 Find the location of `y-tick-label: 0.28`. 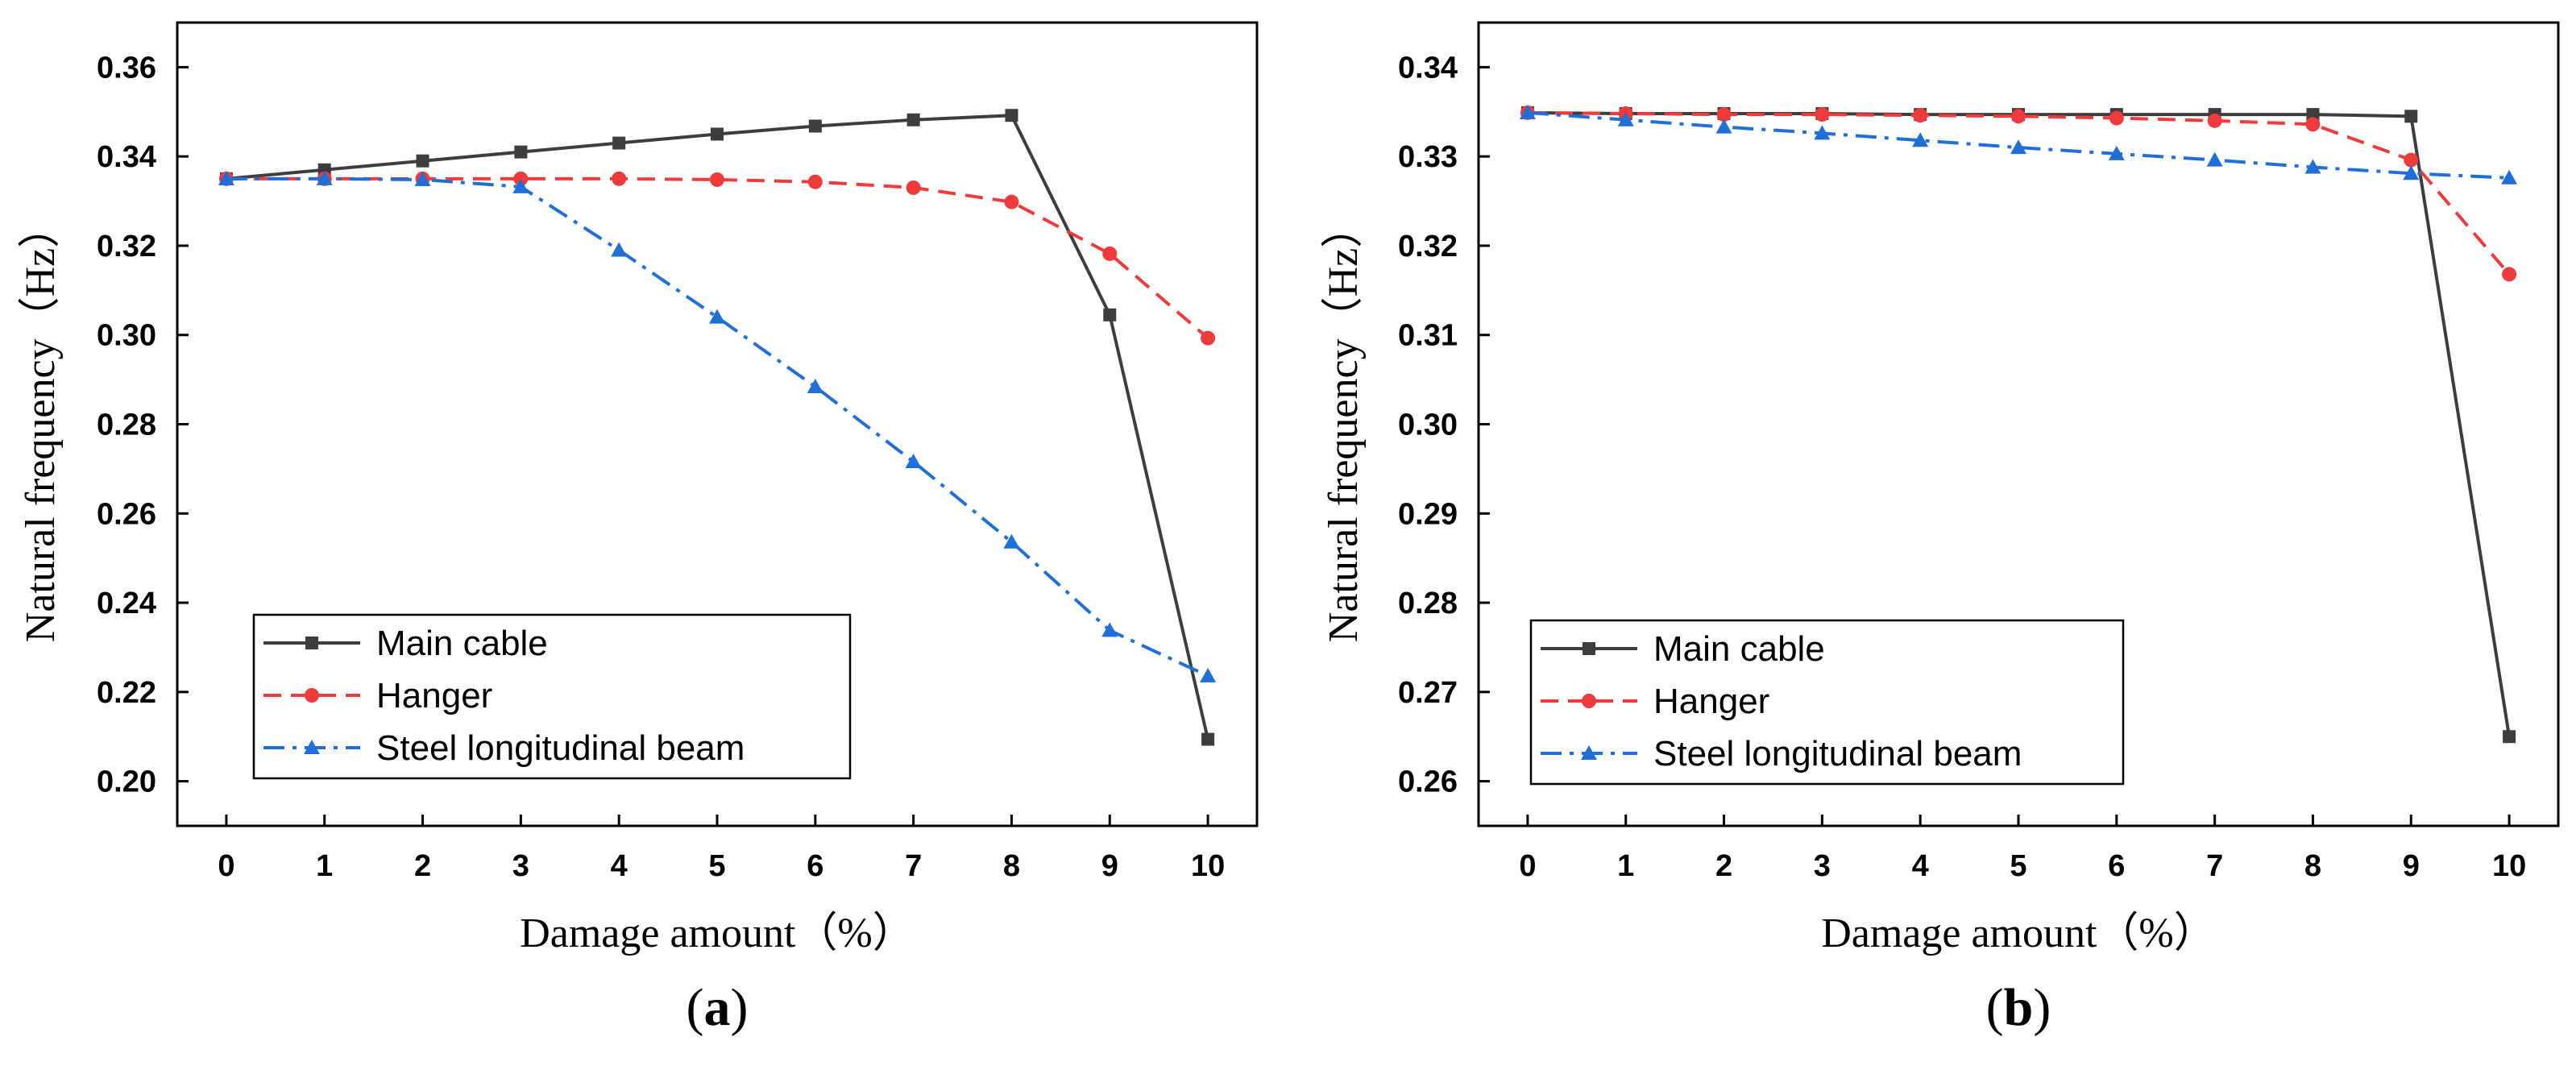

y-tick-label: 0.28 is located at coordinates (126, 425).